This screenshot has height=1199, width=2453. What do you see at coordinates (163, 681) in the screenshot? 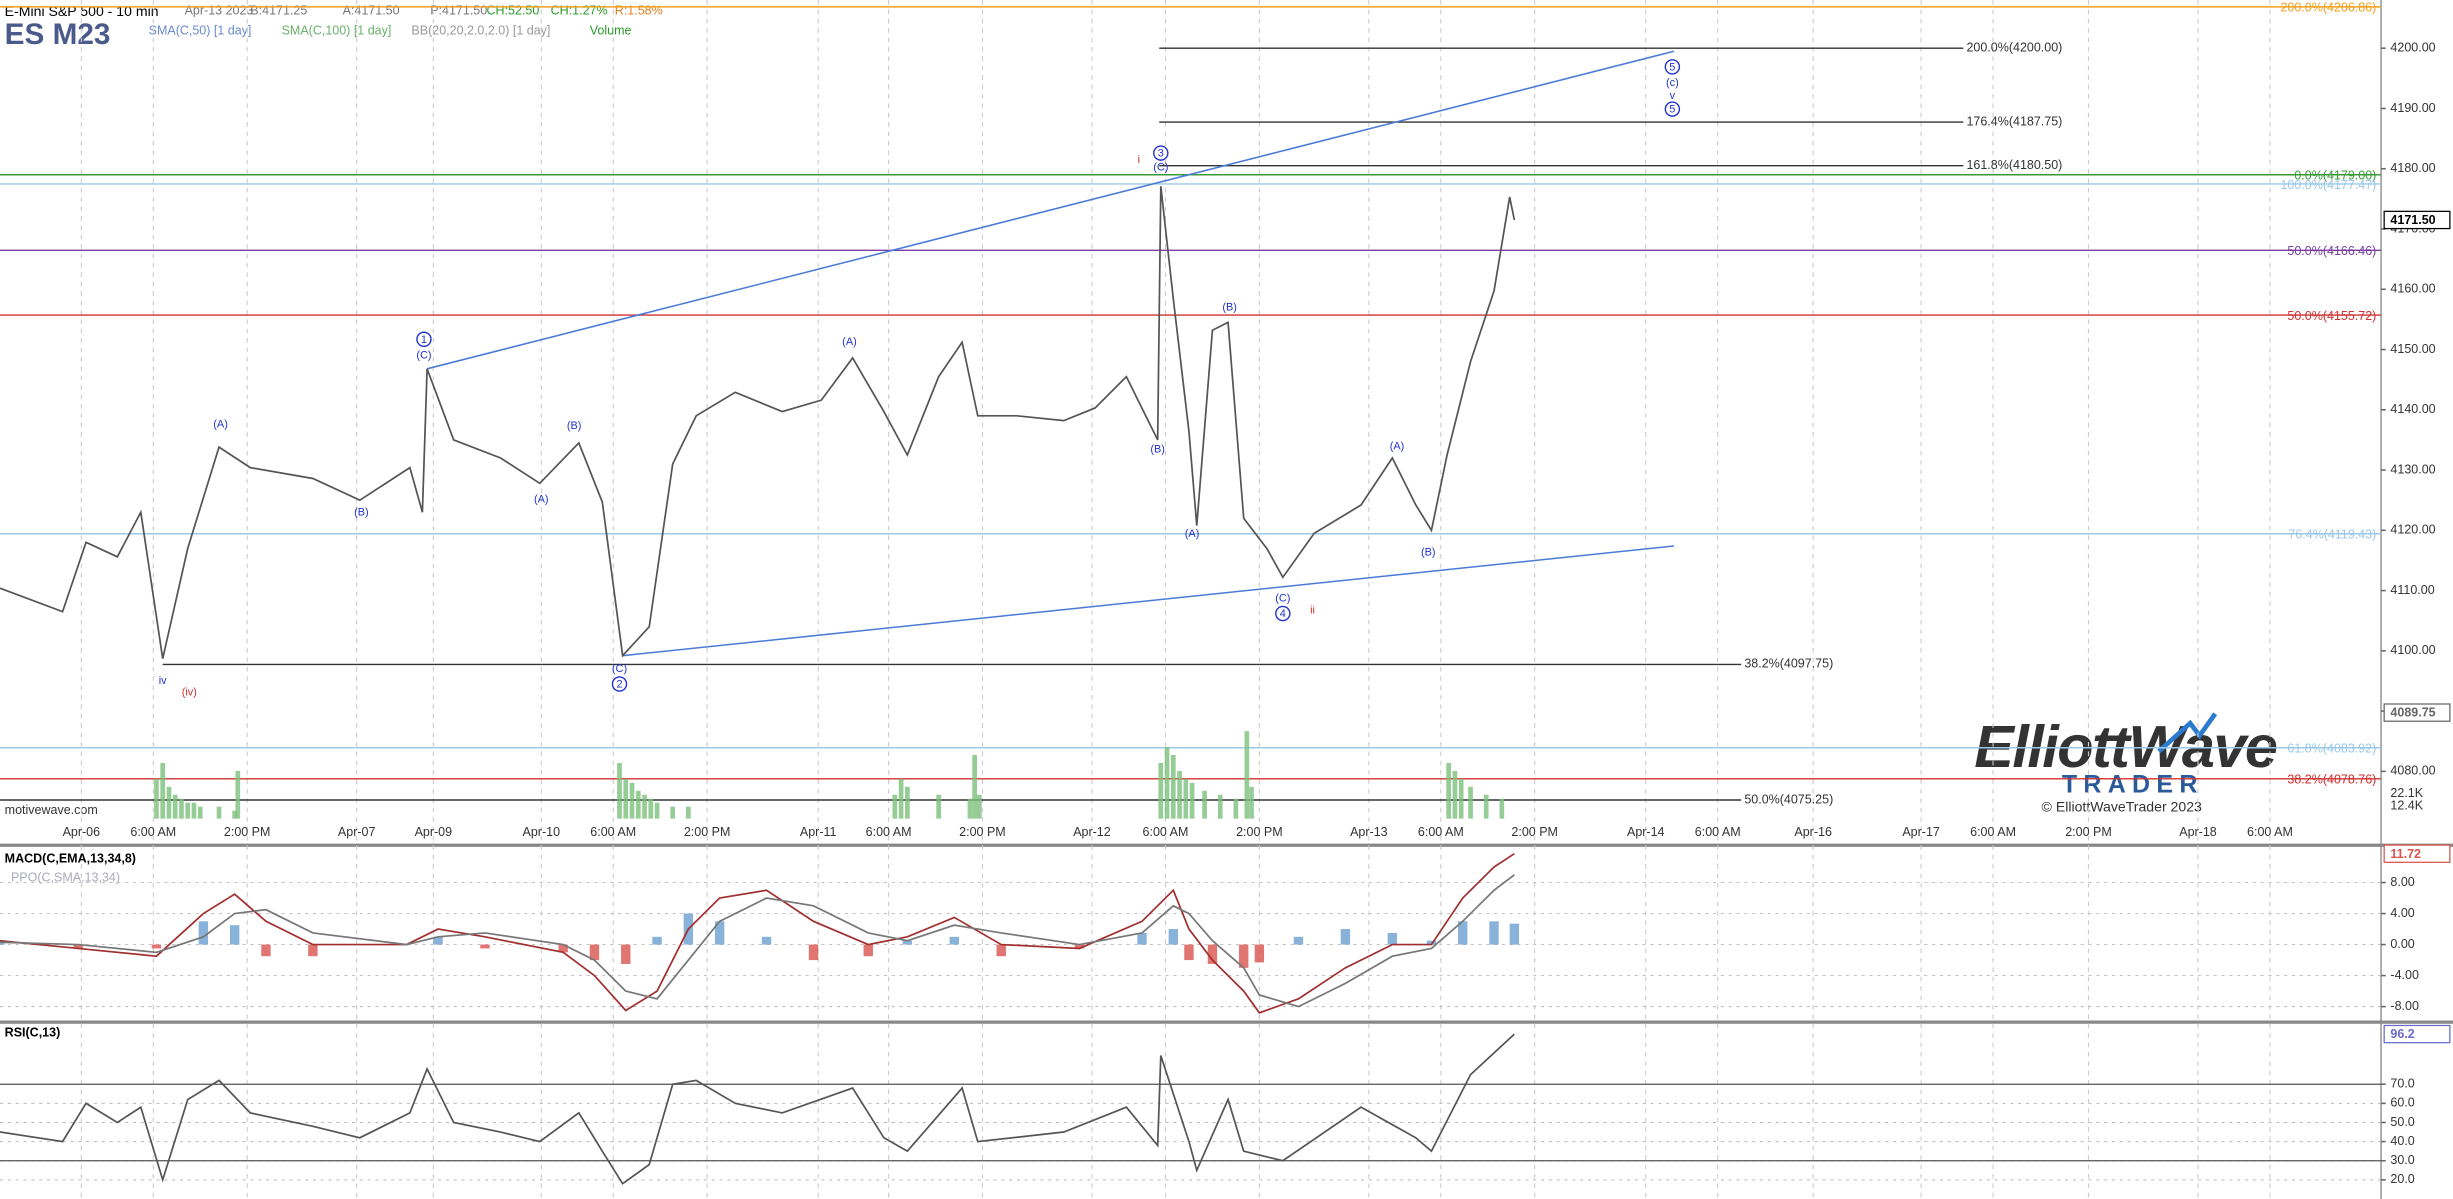
I see `wave-label: iv` at bounding box center [163, 681].